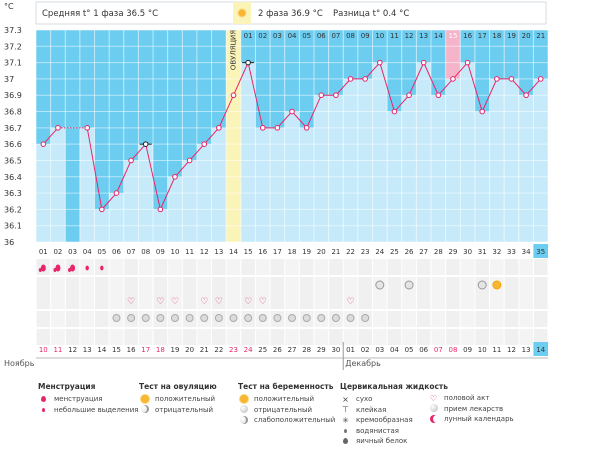  What do you see at coordinates (78, 399) in the screenshot?
I see `legend-label: менструация` at bounding box center [78, 399].